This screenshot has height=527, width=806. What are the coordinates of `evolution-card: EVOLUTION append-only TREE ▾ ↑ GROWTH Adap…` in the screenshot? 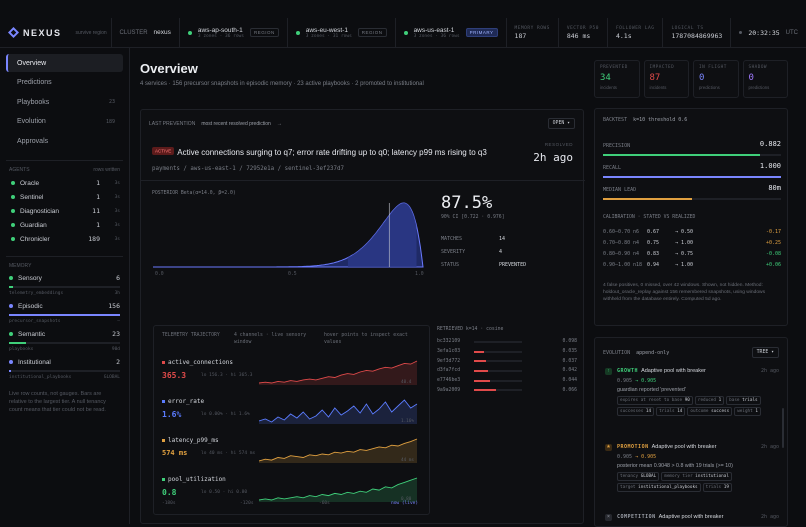 It's located at (691, 432).